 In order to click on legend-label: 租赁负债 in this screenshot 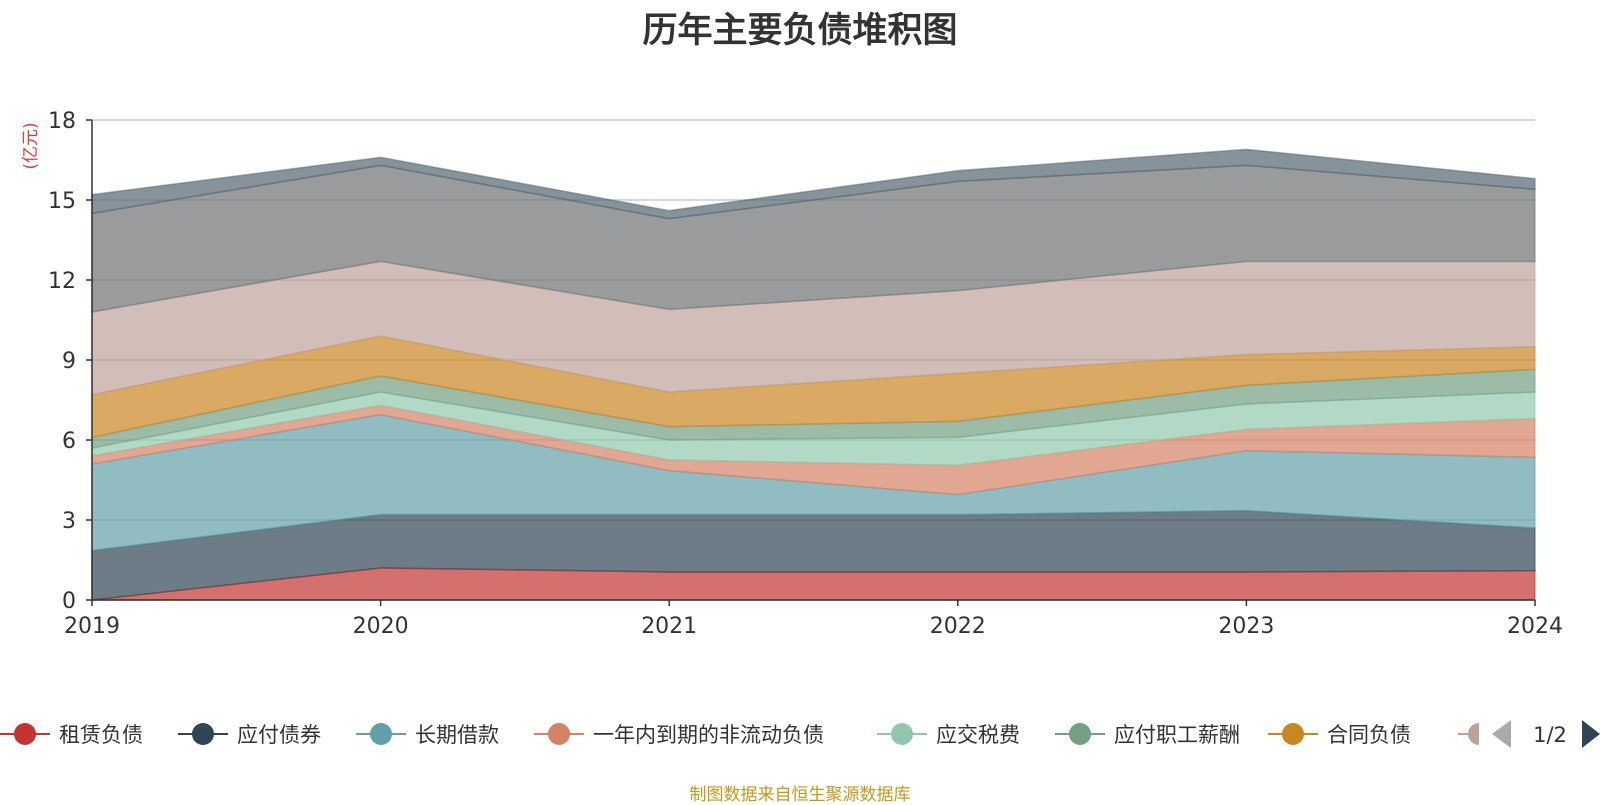, I will do `click(101, 735)`.